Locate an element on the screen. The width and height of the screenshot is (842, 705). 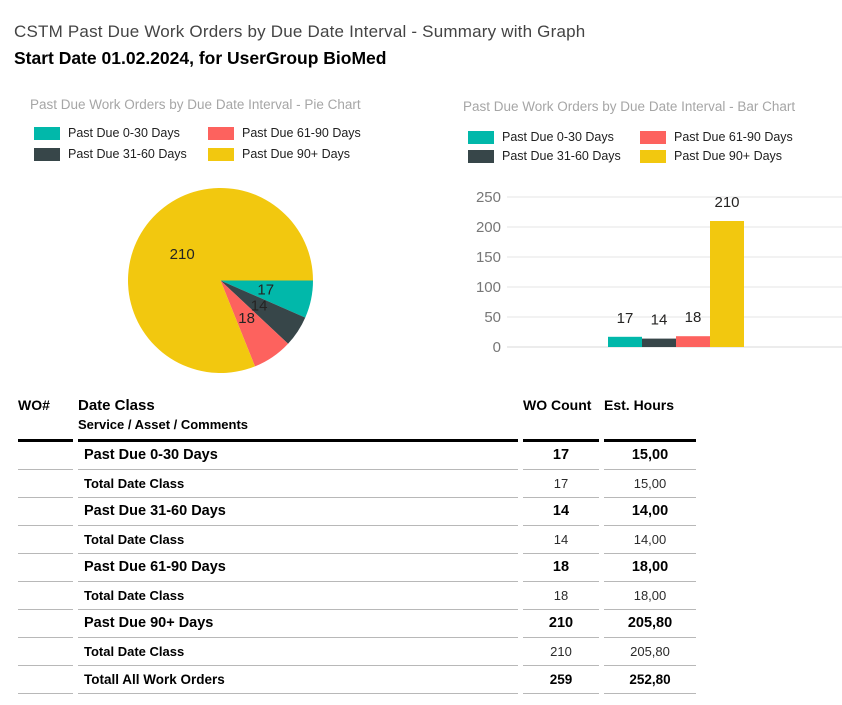
table-row-past-due-31-60-days: Past Due 31-60 Days 14 14,00 is located at coordinates (357, 512).